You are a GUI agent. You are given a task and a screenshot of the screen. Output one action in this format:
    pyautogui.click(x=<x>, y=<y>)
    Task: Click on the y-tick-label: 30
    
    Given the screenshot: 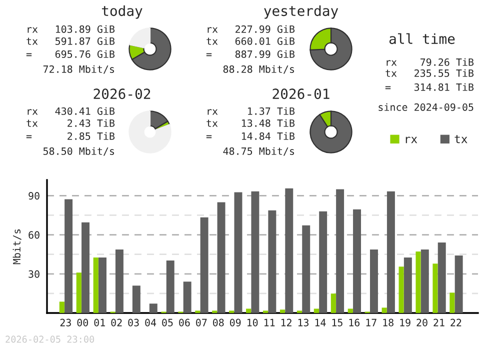 What is the action you would take?
    pyautogui.click(x=34, y=274)
    